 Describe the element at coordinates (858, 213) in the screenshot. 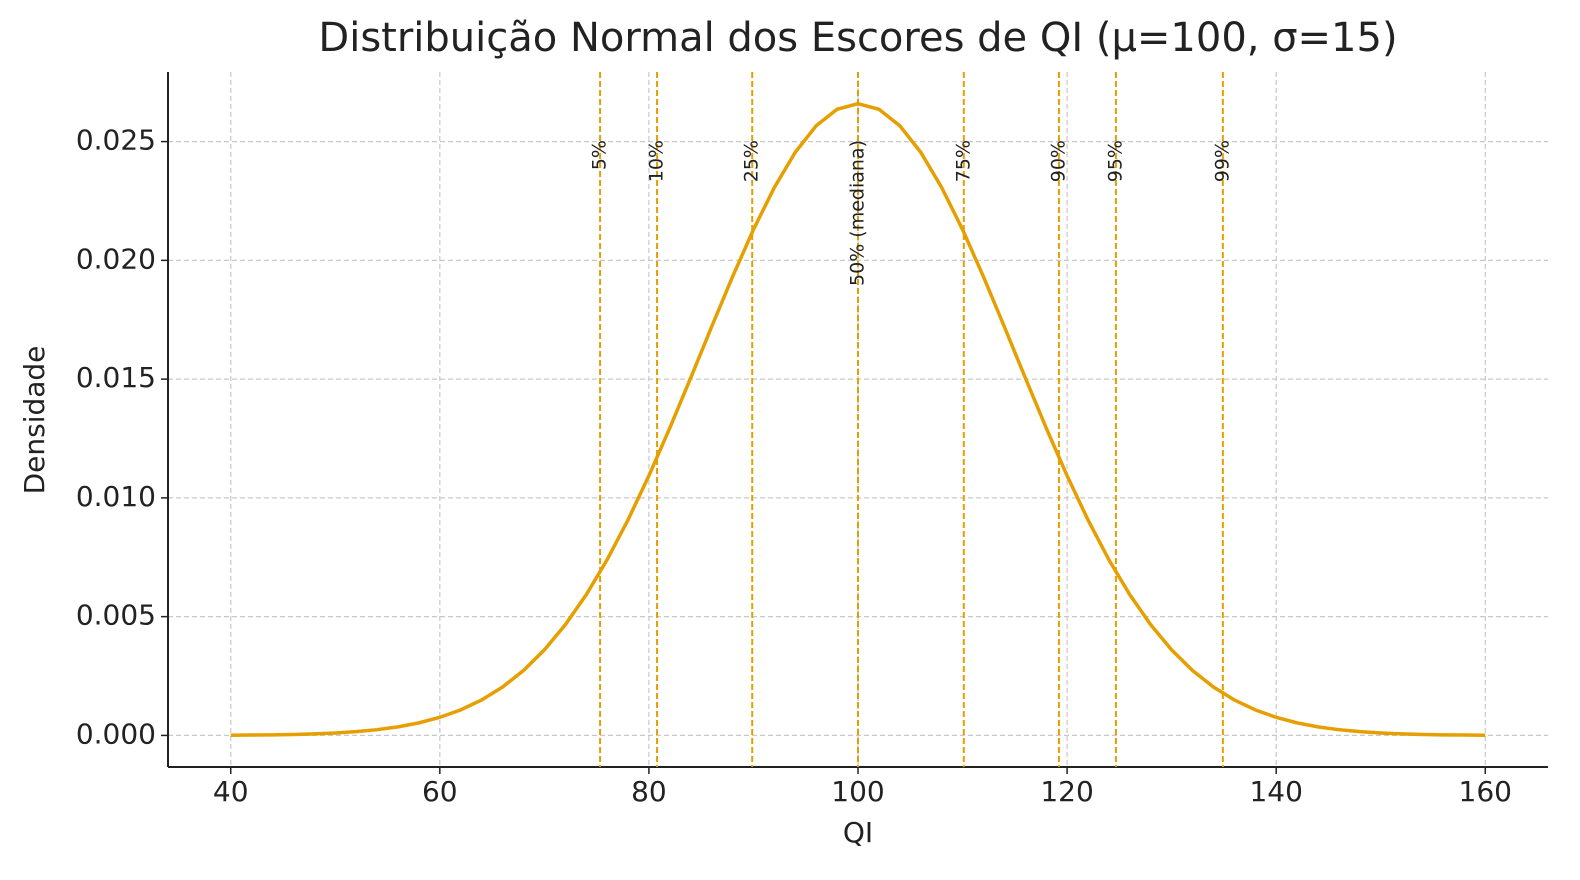

I see `percentile-label: 50% (mediana)` at that location.